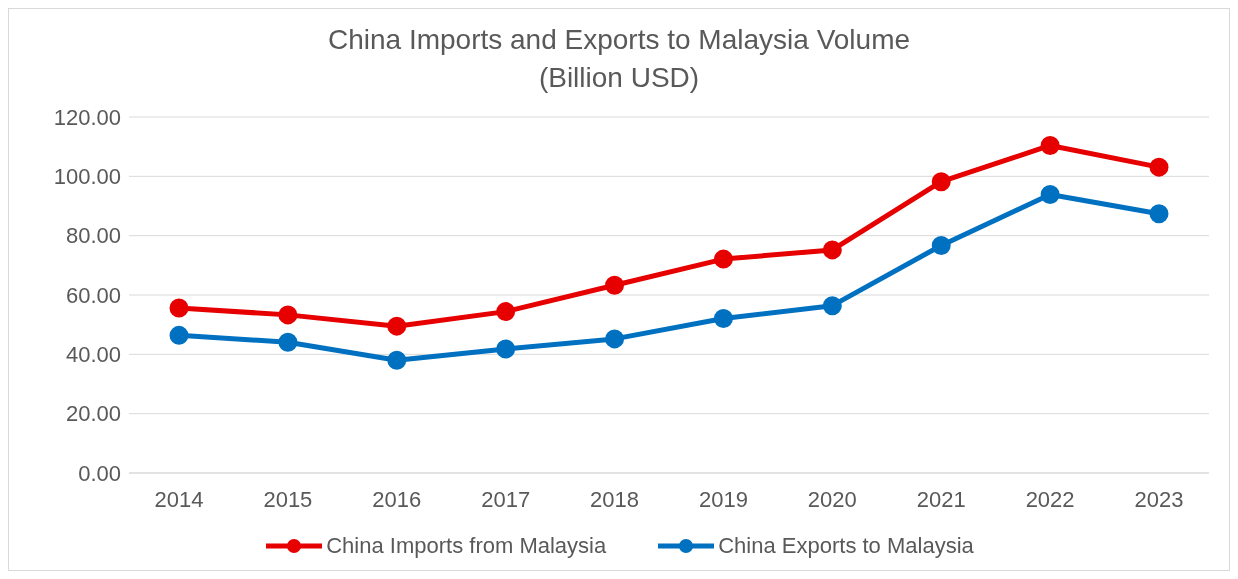  Describe the element at coordinates (1050, 499) in the screenshot. I see `x-tick-label: 2022` at that location.